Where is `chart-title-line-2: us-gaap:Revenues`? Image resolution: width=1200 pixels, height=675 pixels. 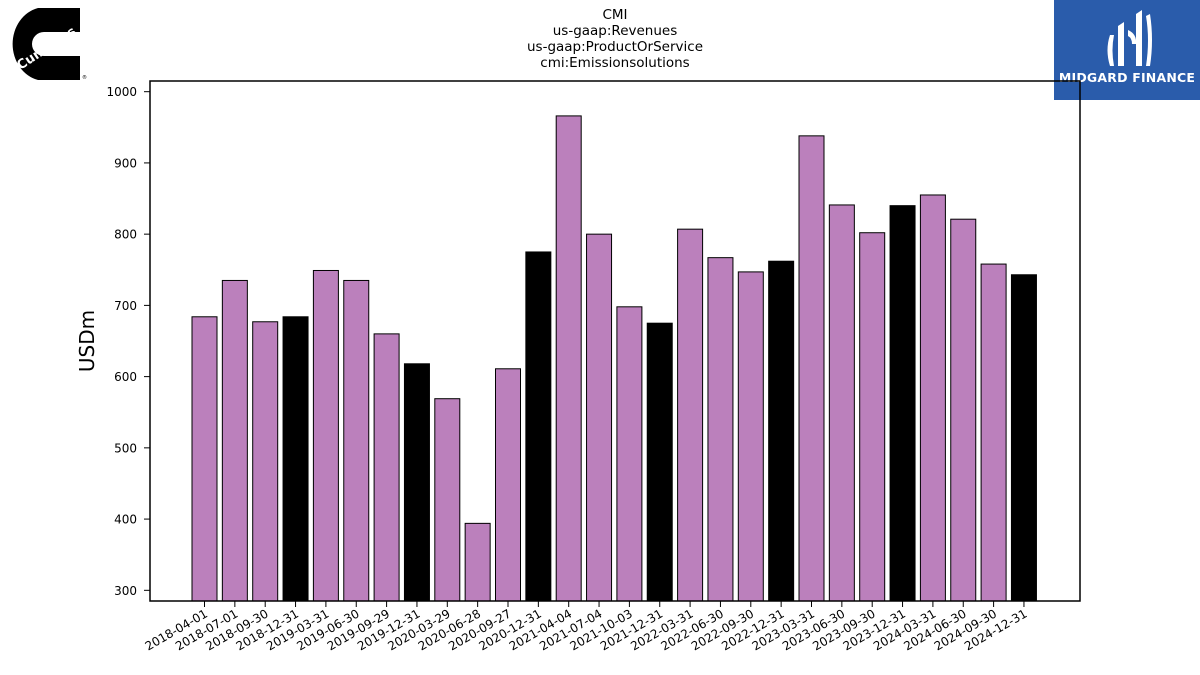 chart-title-line-2: us-gaap:Revenues is located at coordinates (615, 31).